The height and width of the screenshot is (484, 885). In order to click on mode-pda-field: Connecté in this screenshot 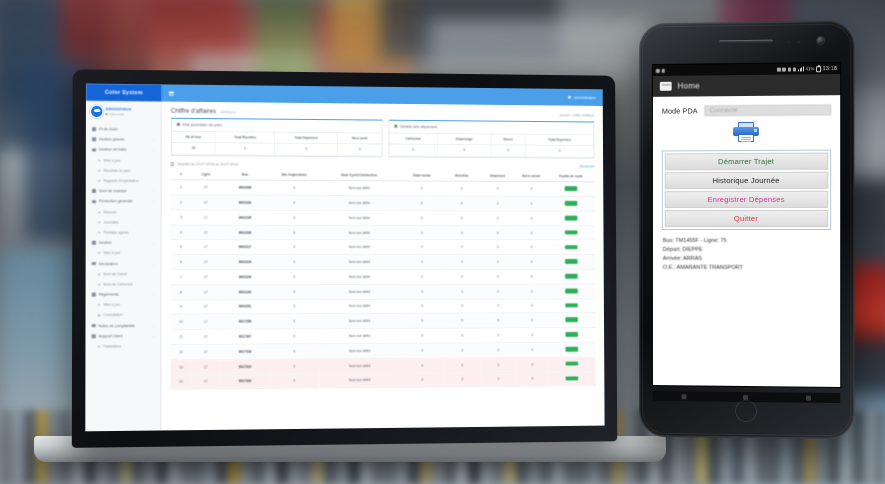, I will do `click(768, 110)`.